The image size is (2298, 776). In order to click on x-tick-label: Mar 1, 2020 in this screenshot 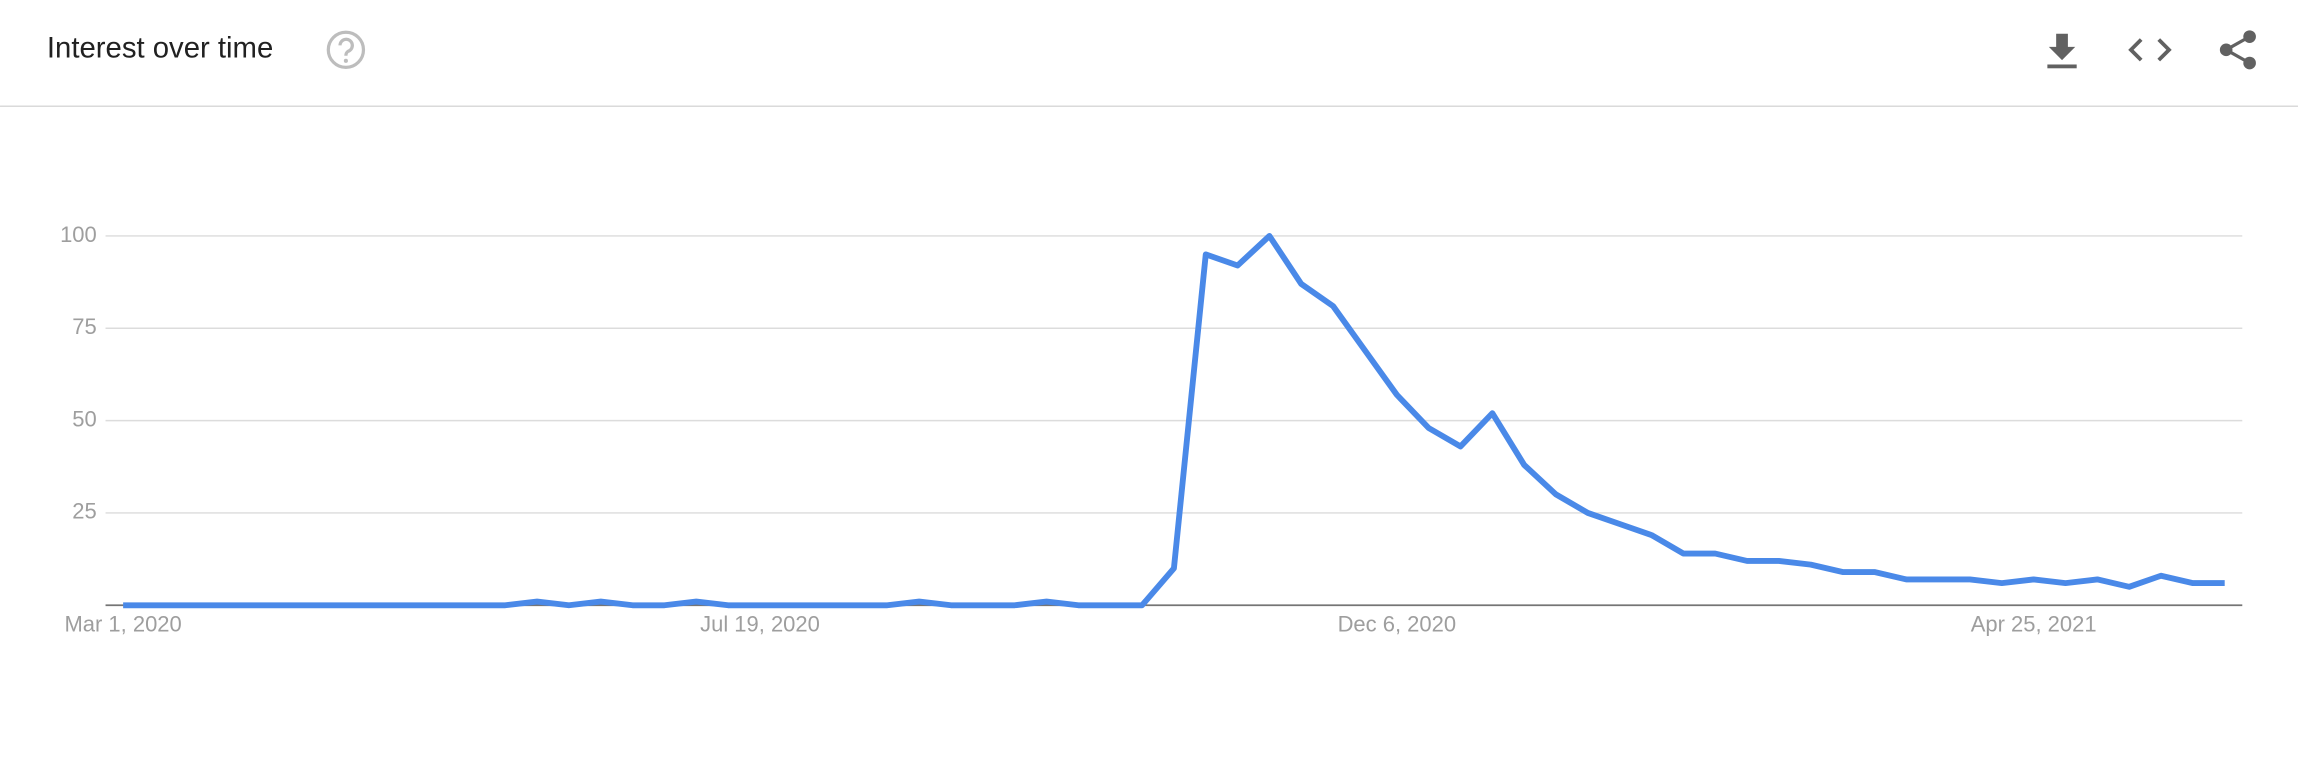, I will do `click(123, 624)`.